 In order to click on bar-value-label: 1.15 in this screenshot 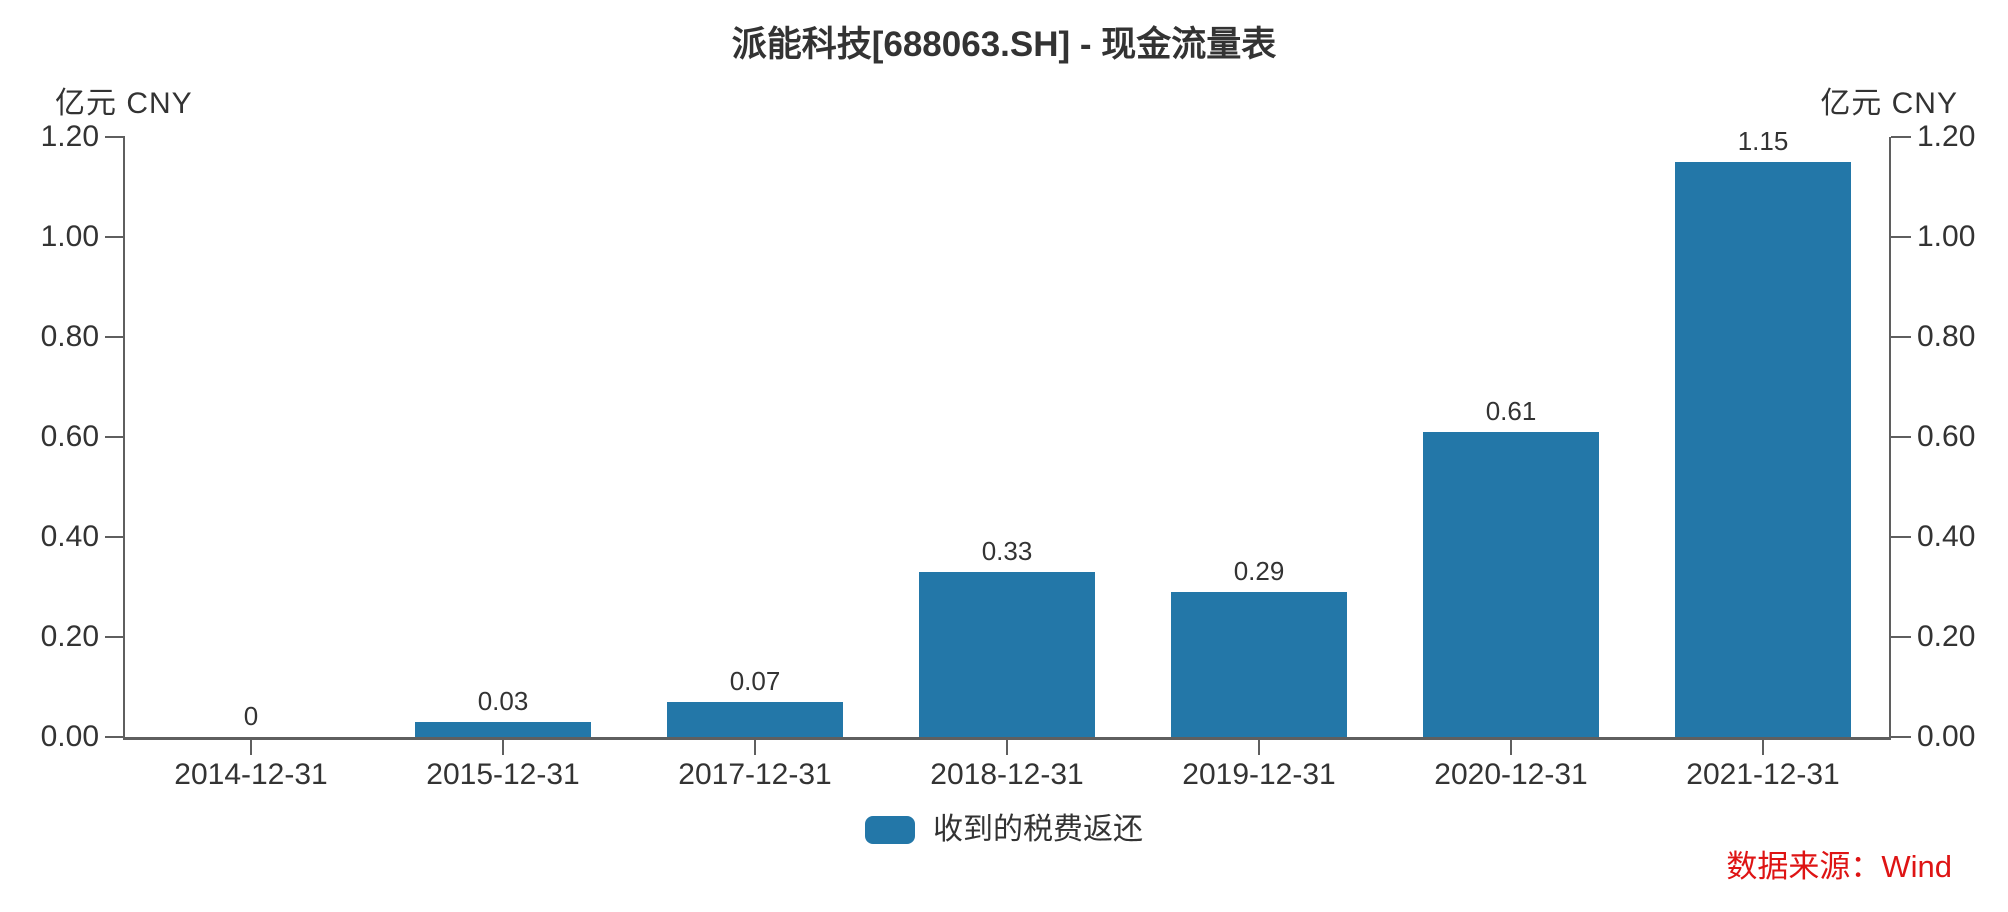, I will do `click(1763, 141)`.